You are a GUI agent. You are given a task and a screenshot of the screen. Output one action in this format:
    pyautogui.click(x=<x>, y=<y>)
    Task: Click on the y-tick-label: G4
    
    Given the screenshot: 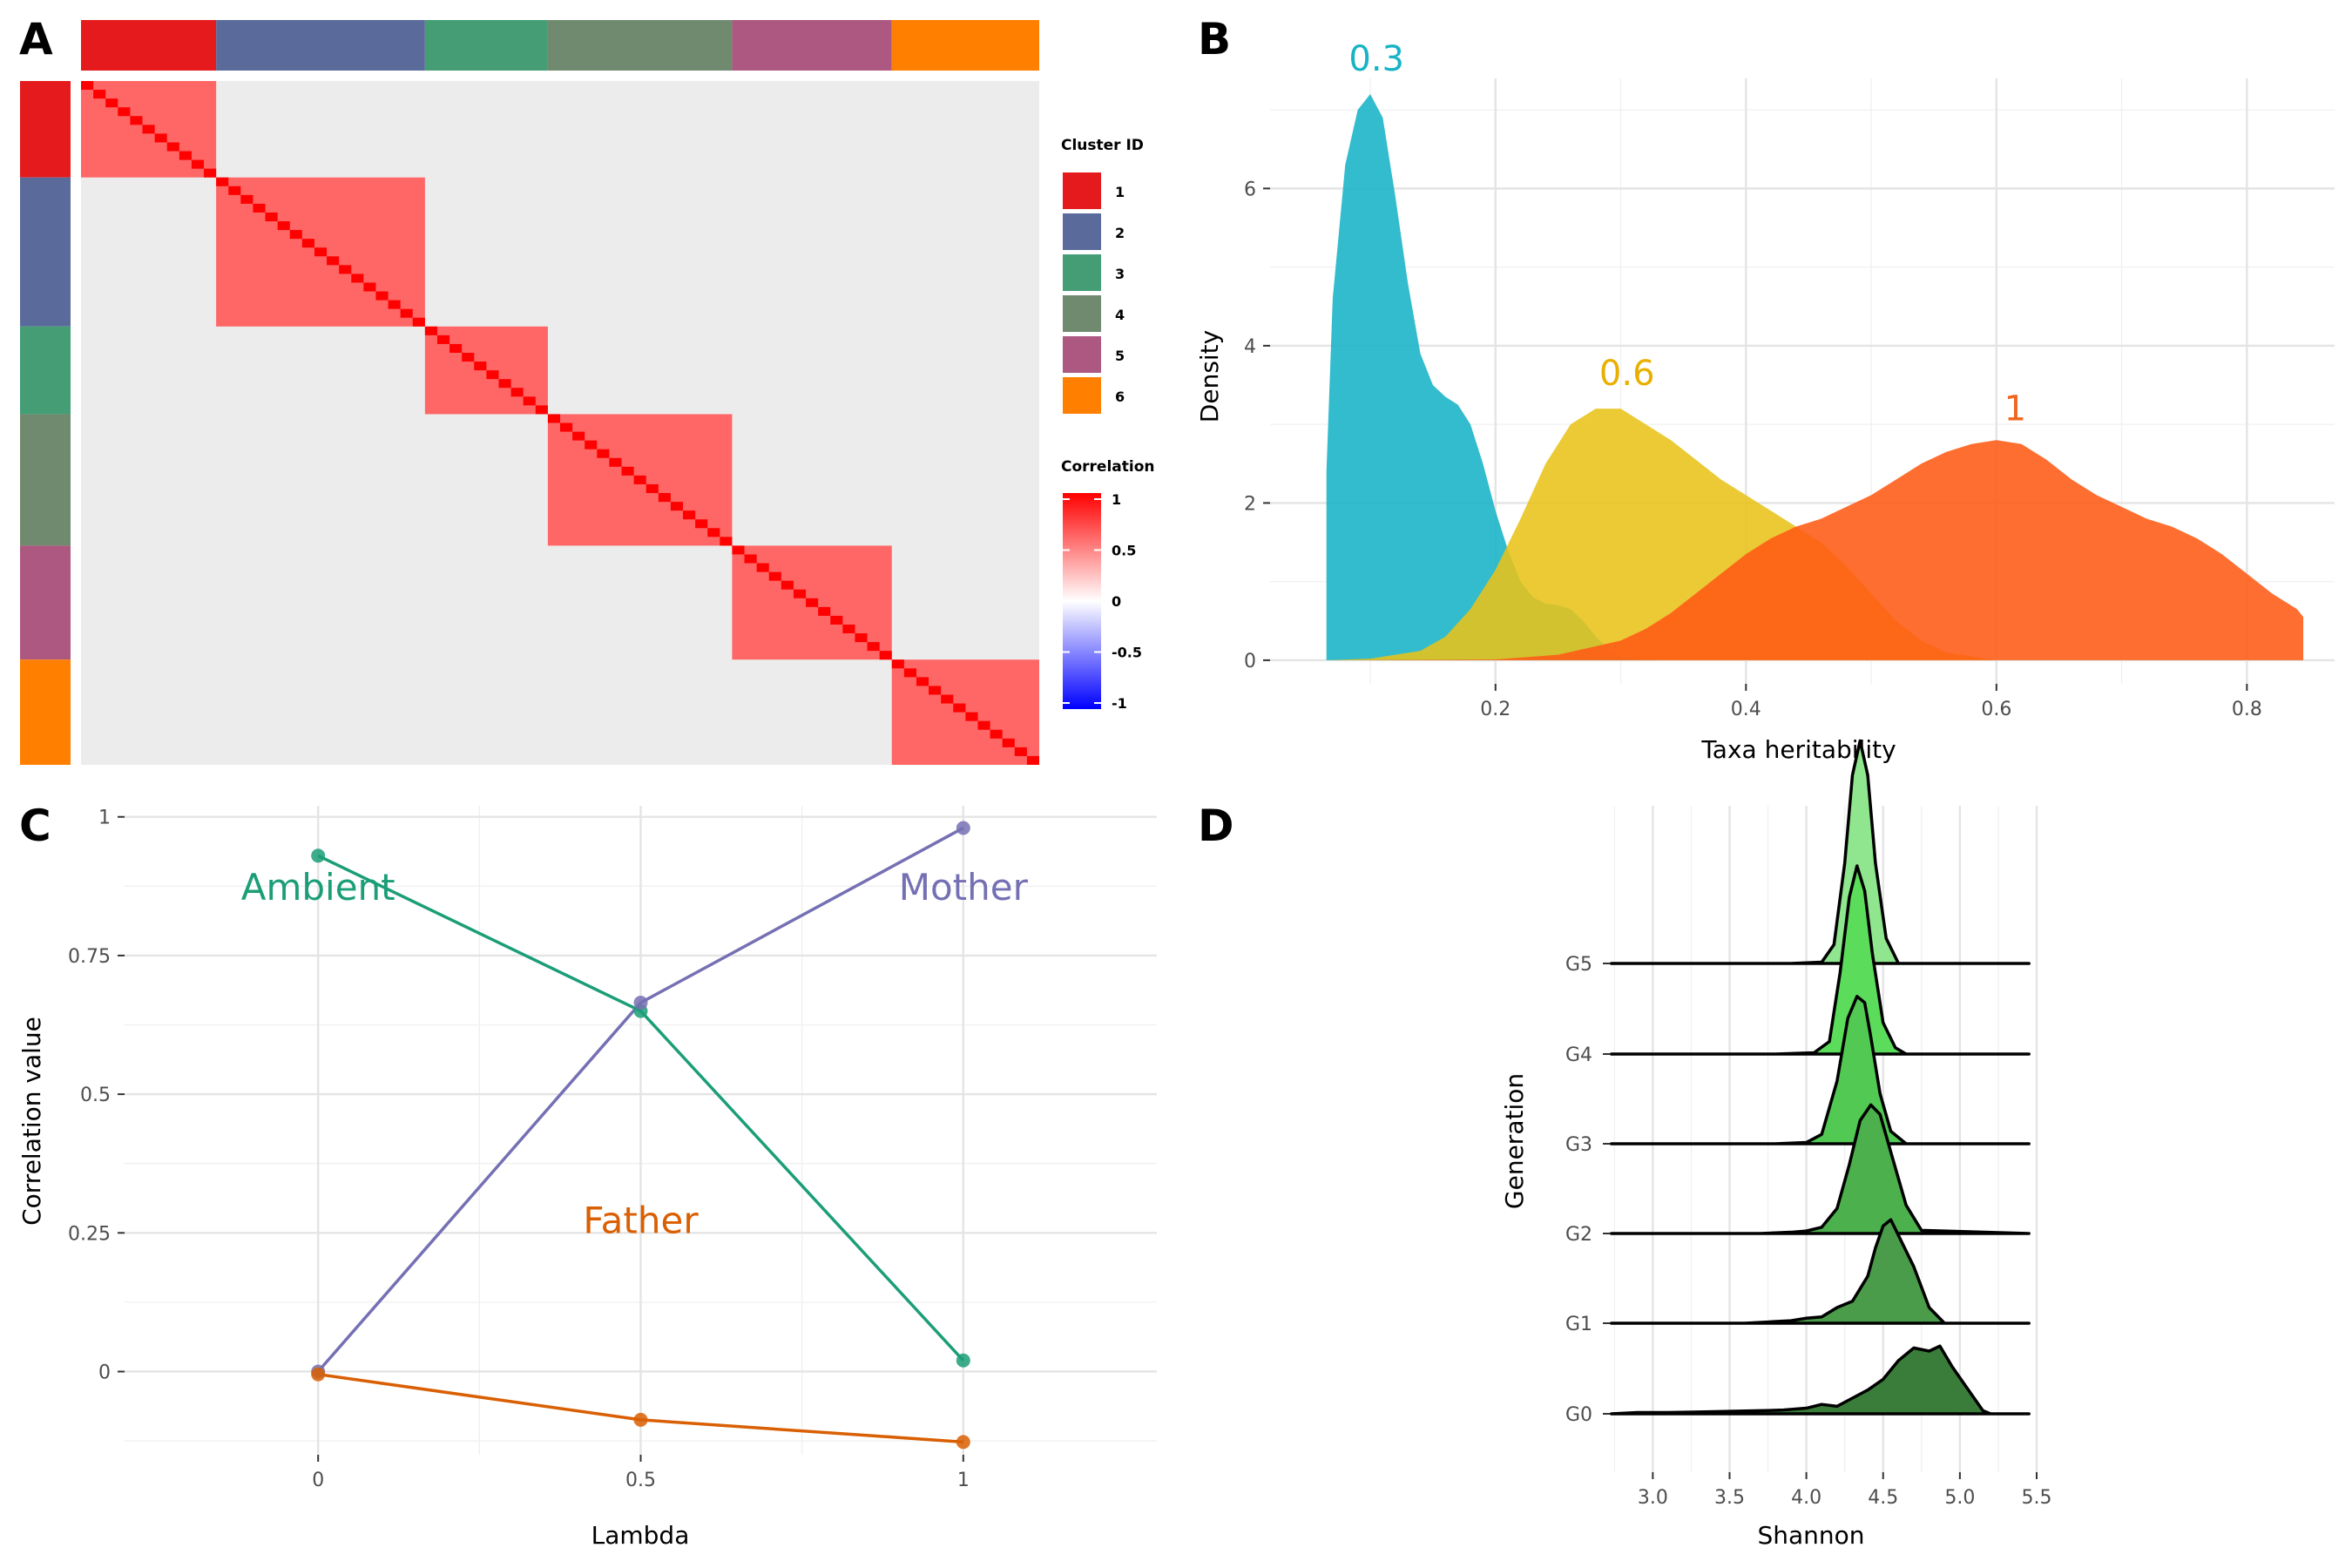 What is the action you would take?
    pyautogui.click(x=1578, y=1055)
    